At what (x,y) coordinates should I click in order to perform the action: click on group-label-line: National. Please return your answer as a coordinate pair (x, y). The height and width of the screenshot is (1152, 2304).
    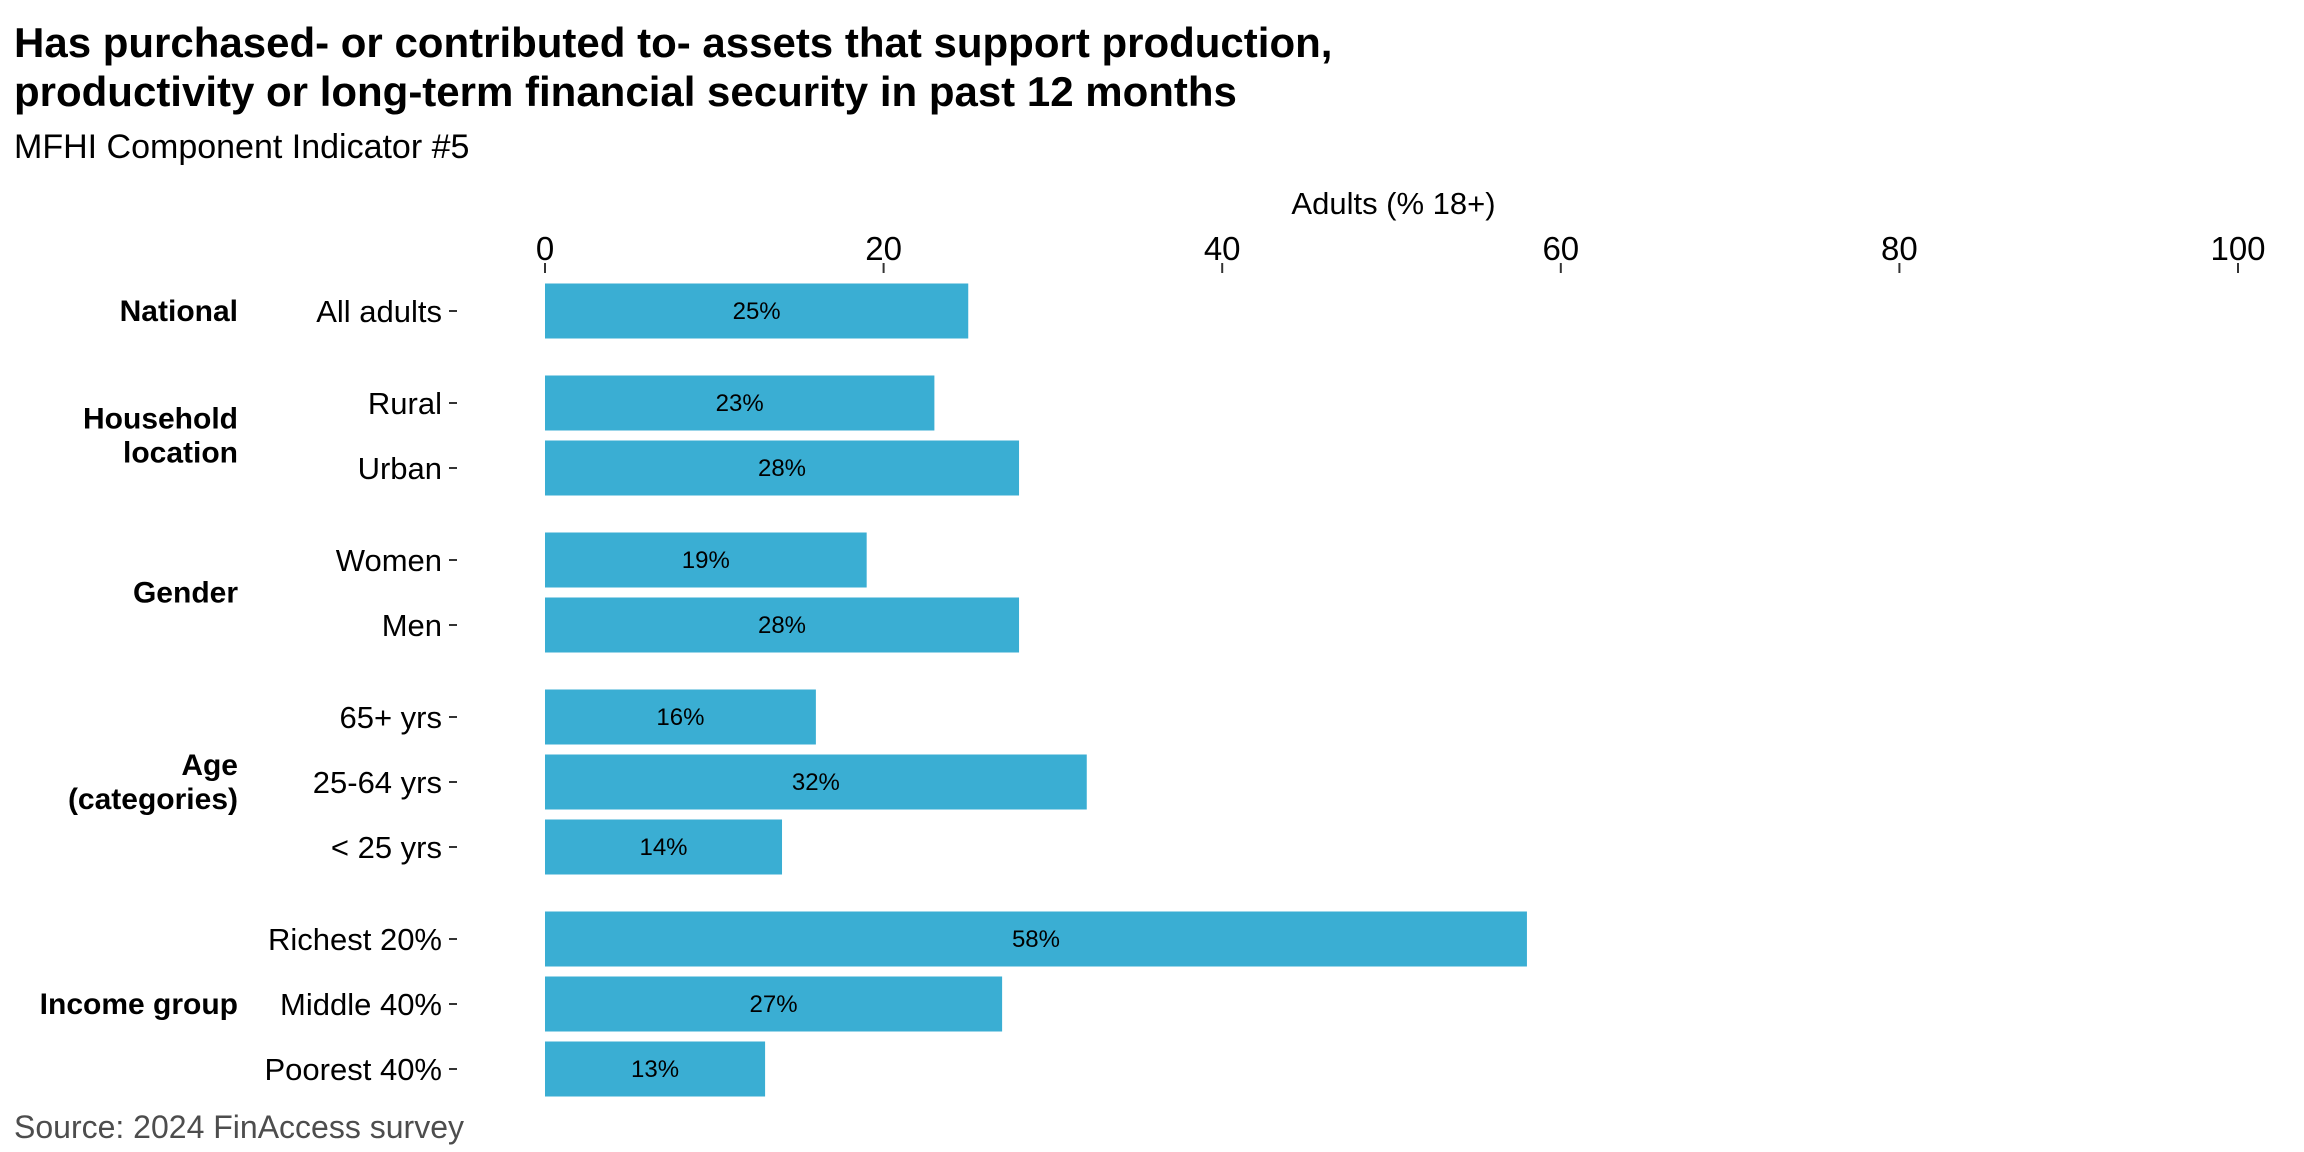
    Looking at the image, I should click on (179, 311).